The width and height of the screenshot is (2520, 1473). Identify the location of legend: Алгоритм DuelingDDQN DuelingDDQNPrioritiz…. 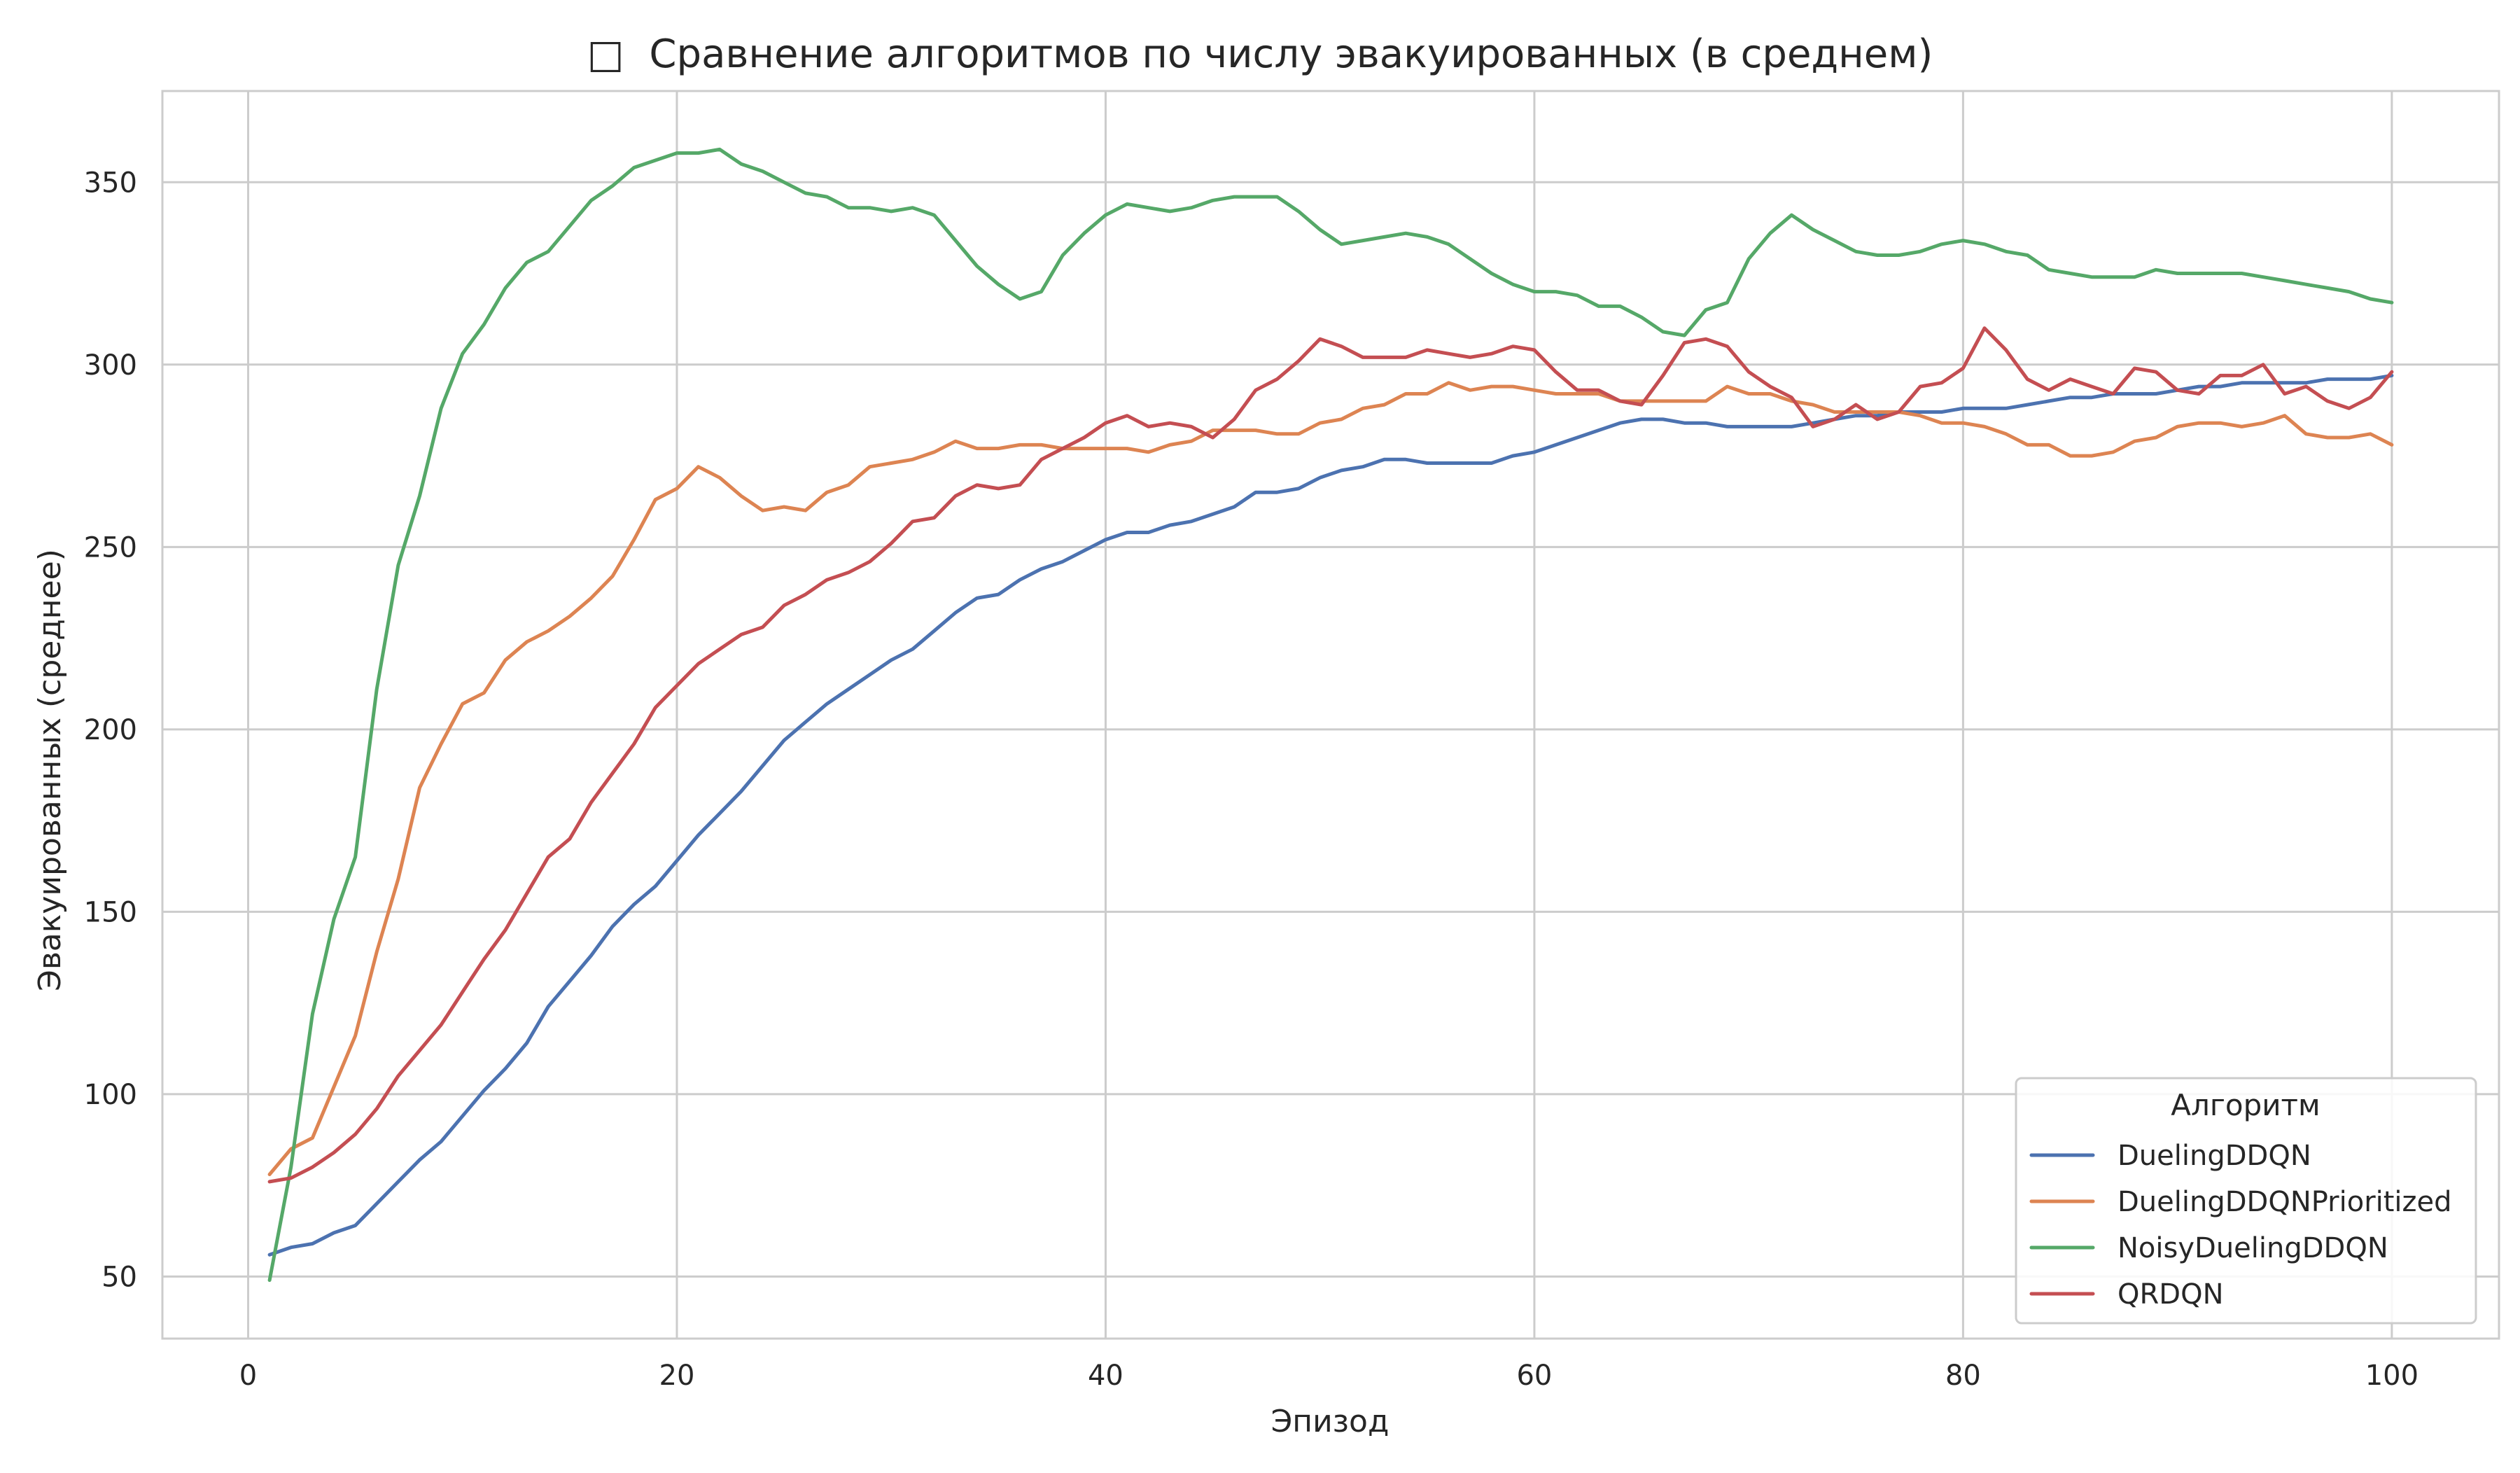
(2246, 1200).